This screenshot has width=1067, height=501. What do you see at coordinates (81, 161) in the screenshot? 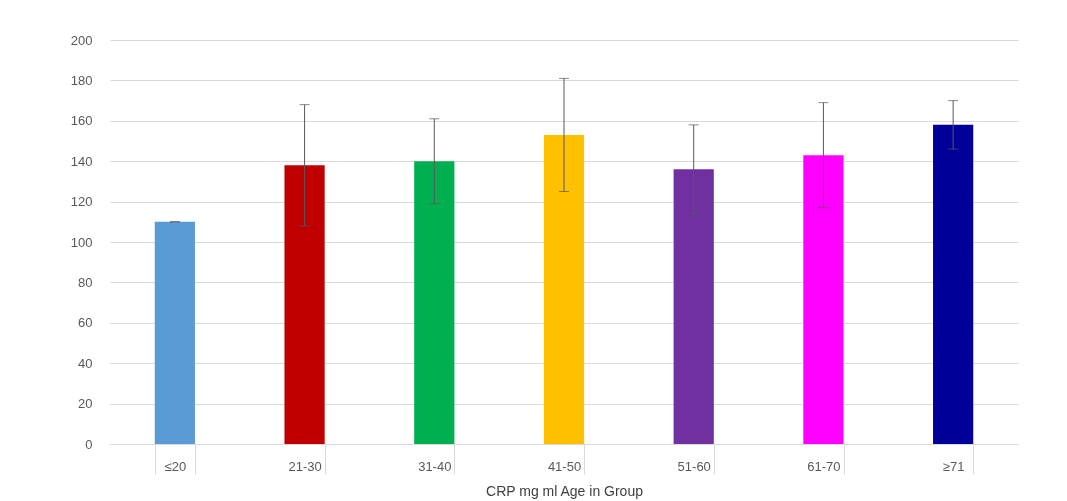
I see `y-tick-label: 140` at bounding box center [81, 161].